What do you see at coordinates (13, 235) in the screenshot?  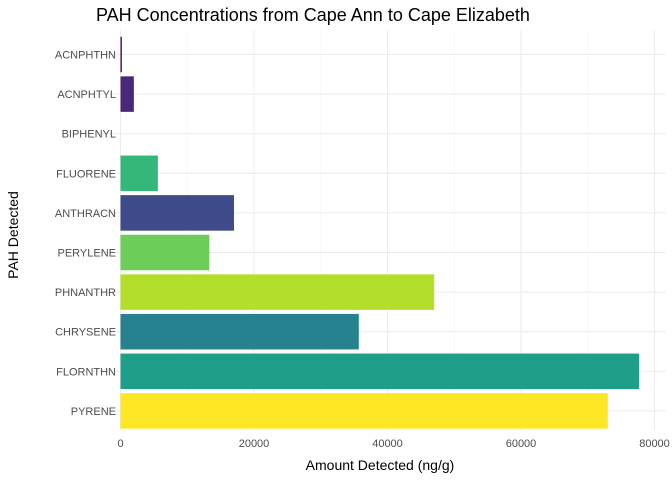 I see `y-axis-title: PAH Detected` at bounding box center [13, 235].